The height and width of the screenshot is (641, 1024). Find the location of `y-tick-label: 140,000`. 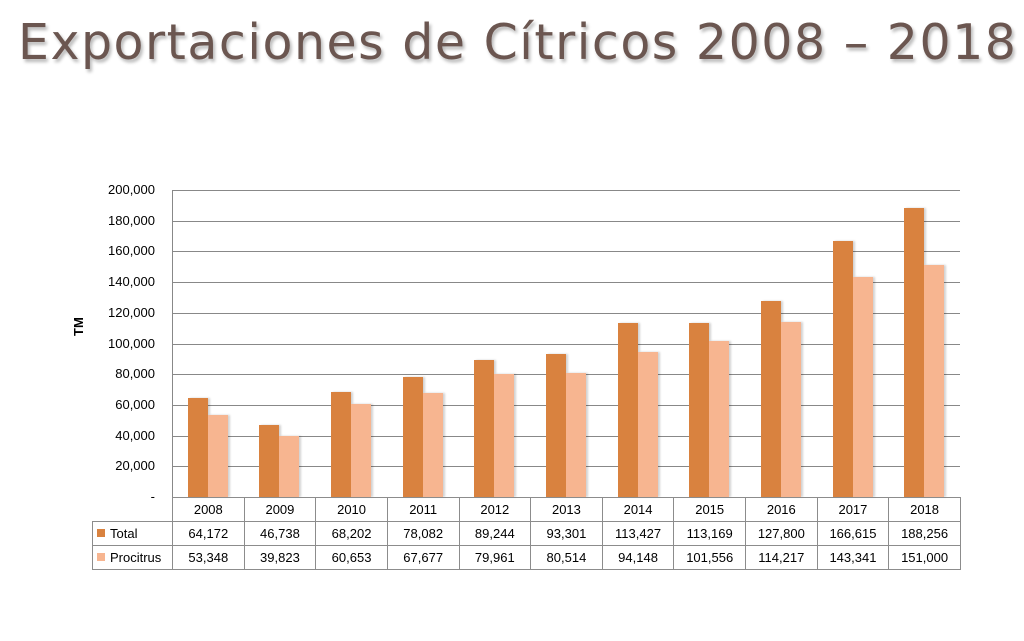

y-tick-label: 140,000 is located at coordinates (131, 282).